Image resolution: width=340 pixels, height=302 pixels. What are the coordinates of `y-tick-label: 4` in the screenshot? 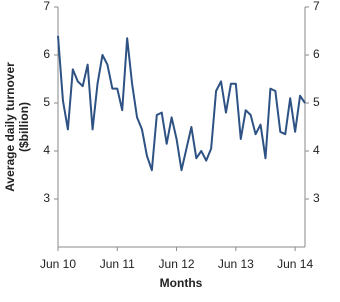 It's located at (46, 150).